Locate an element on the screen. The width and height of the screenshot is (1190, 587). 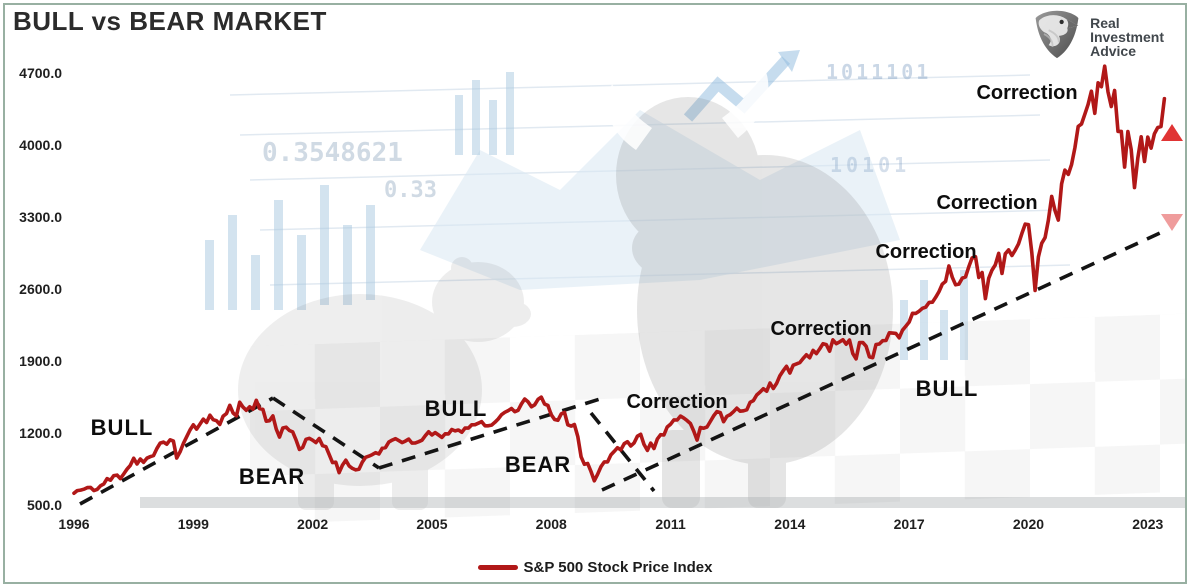
y-axis-tick-label: 3300.0 is located at coordinates (40, 217).